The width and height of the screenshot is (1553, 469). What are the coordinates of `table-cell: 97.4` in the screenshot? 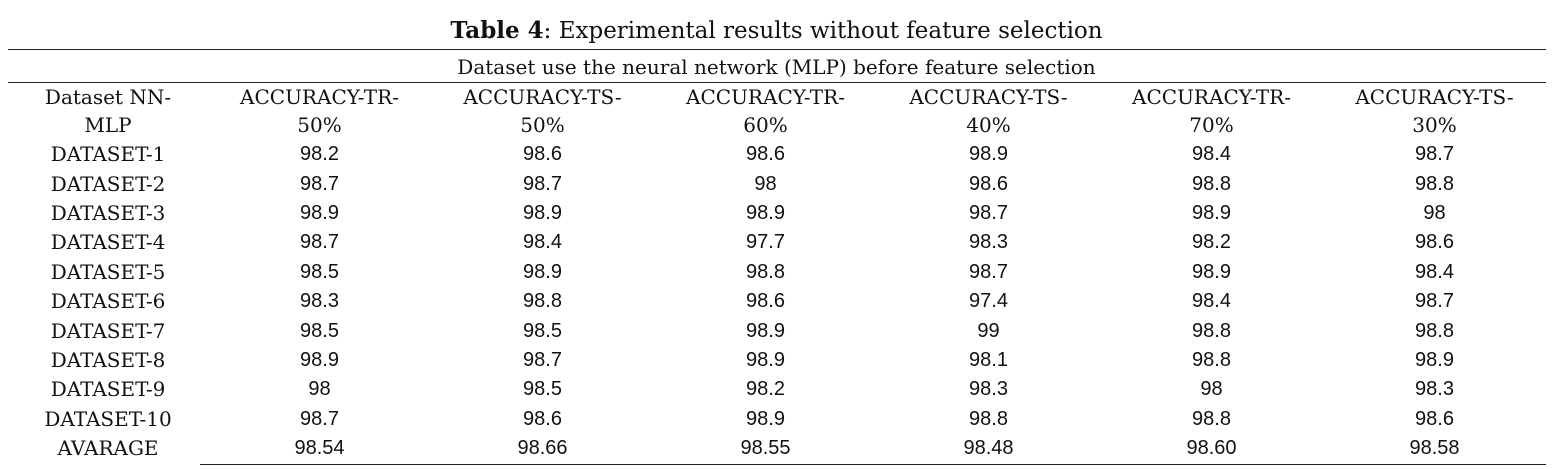 It's located at (988, 301).